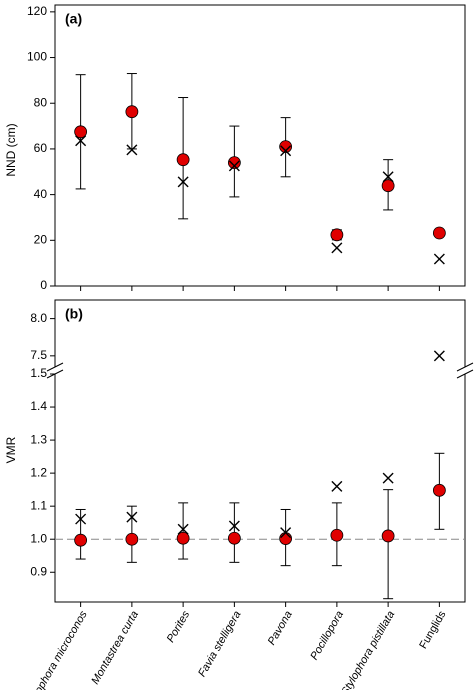 The height and width of the screenshot is (690, 474). I want to click on y-tick-label: 1.5, so click(38, 373).